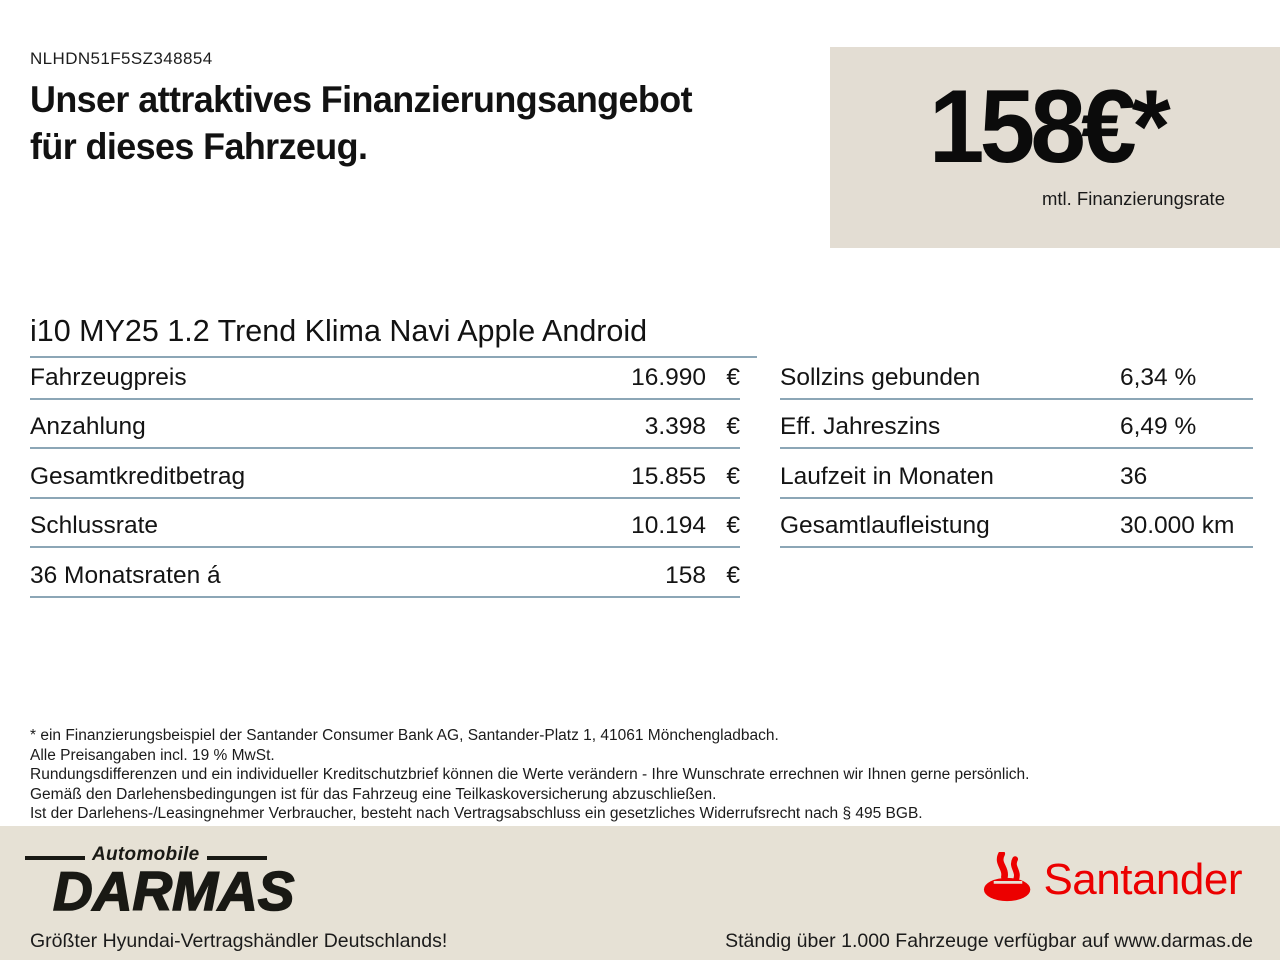  Describe the element at coordinates (236, 858) in the screenshot. I see `logo-rule-right` at that location.